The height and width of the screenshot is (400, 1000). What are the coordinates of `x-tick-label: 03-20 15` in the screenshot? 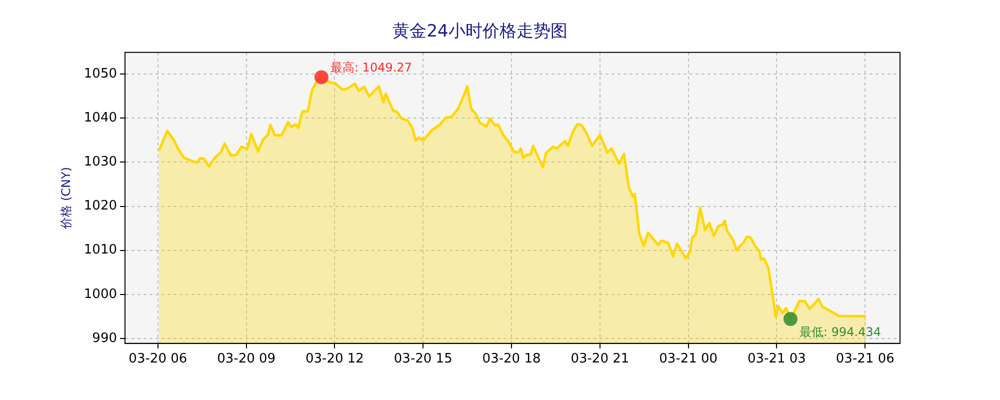 It's located at (423, 359).